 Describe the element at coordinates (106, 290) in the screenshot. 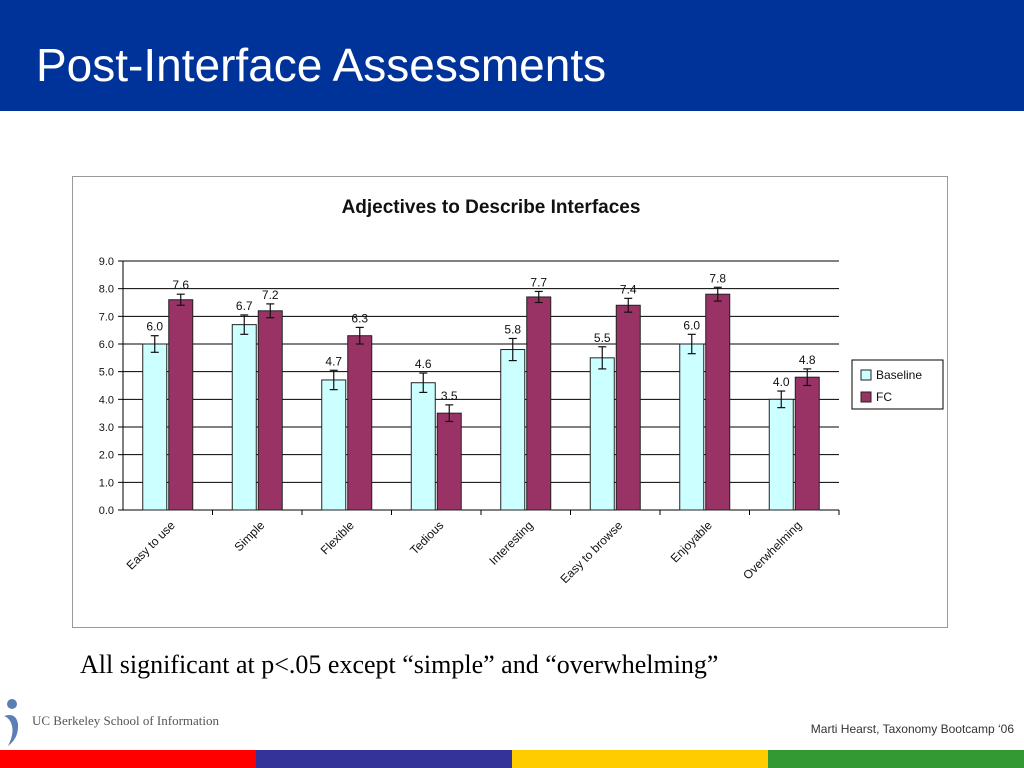

I see `y-tick-label: 8.0` at that location.